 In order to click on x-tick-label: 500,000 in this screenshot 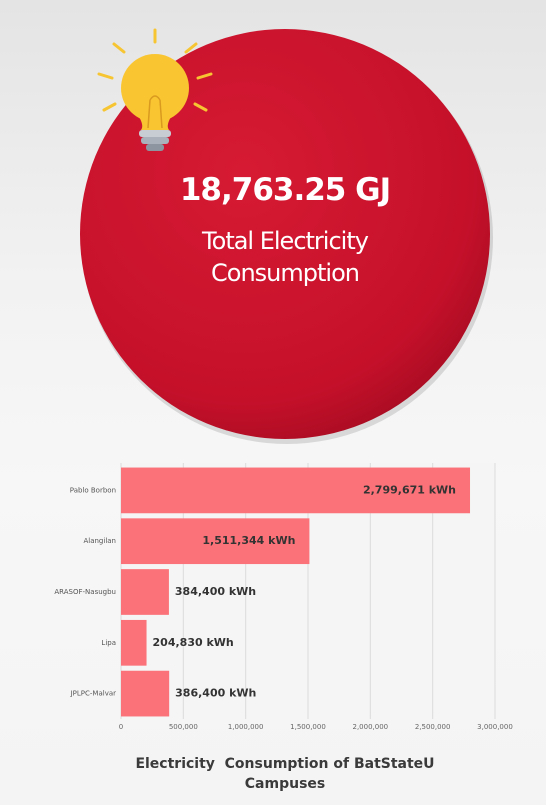, I will do `click(183, 727)`.